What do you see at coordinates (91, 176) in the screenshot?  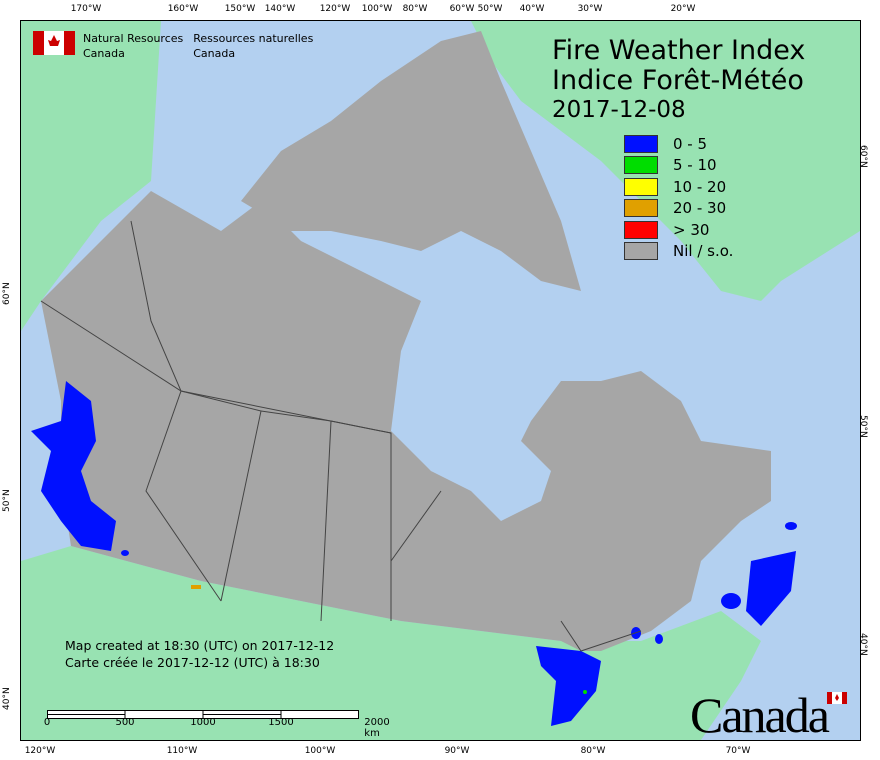 I see `alaska` at bounding box center [91, 176].